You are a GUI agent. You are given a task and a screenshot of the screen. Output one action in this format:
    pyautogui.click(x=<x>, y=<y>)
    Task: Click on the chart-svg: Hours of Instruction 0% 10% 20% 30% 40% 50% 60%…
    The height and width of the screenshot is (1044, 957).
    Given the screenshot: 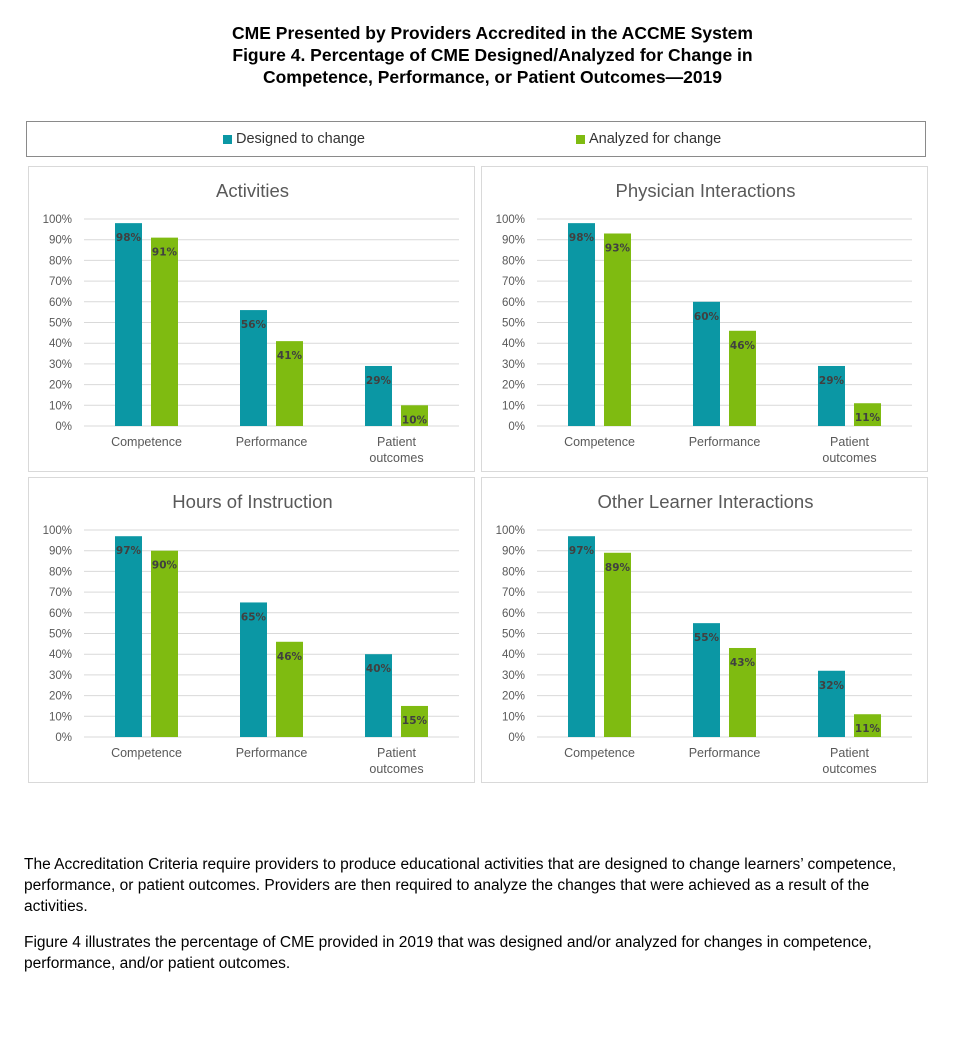 What is the action you would take?
    pyautogui.click(x=251, y=633)
    